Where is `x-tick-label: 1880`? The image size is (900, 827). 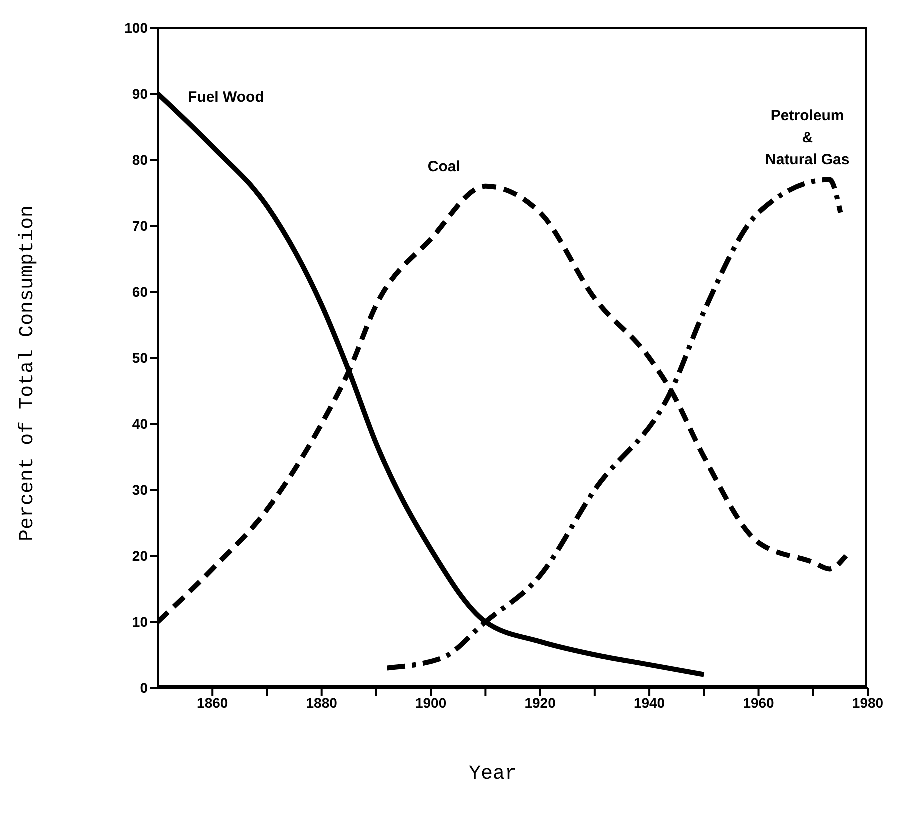 x-tick-label: 1880 is located at coordinates (322, 702).